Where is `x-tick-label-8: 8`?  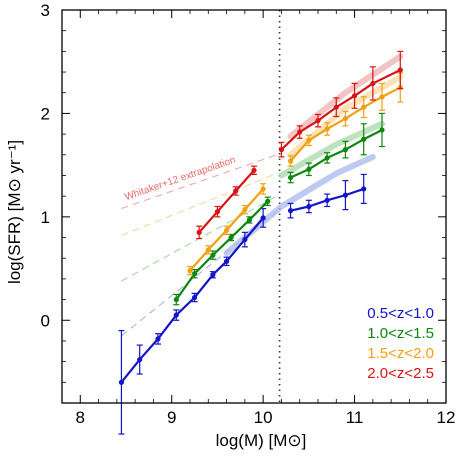 x-tick-label-8: 8 is located at coordinates (80, 417).